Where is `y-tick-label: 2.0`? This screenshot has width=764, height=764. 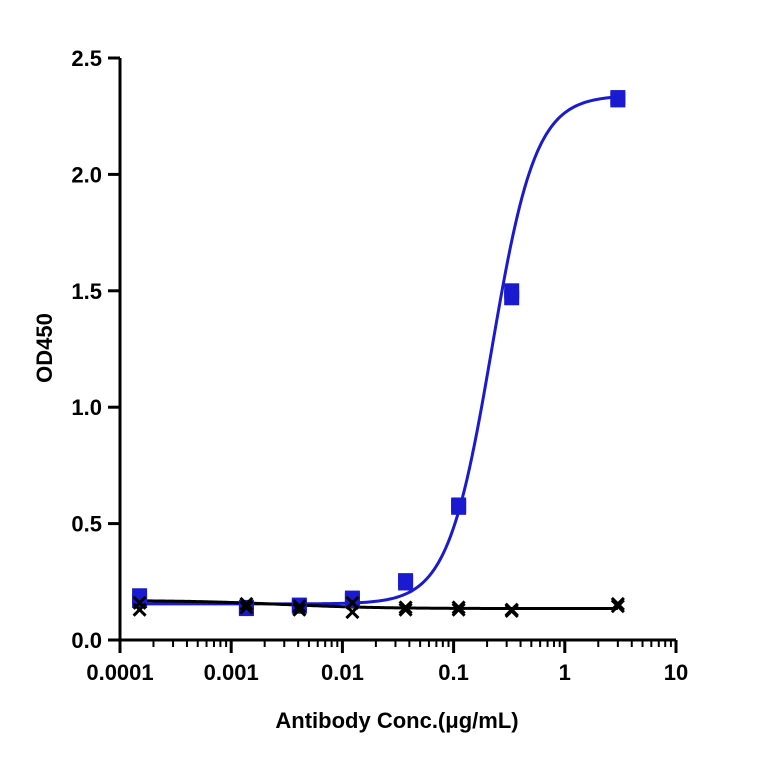 y-tick-label: 2.0 is located at coordinates (86, 174).